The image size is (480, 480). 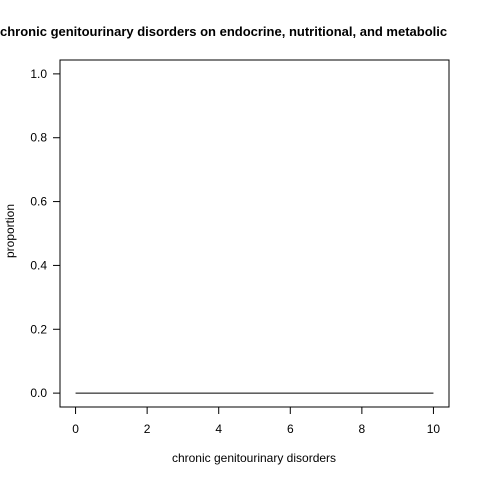 I want to click on y-tick-label: 0.0, so click(x=38, y=393).